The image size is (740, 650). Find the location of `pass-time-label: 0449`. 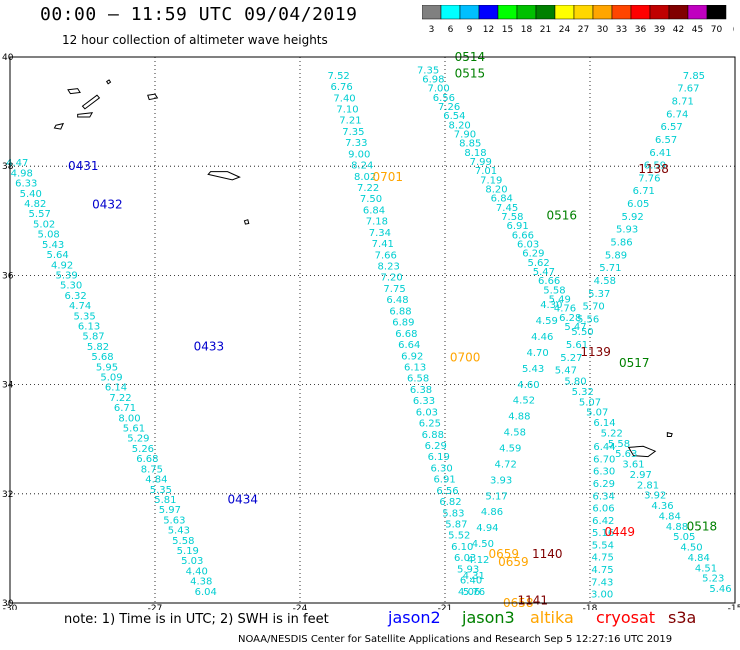

pass-time-label: 0449 is located at coordinates (620, 532).